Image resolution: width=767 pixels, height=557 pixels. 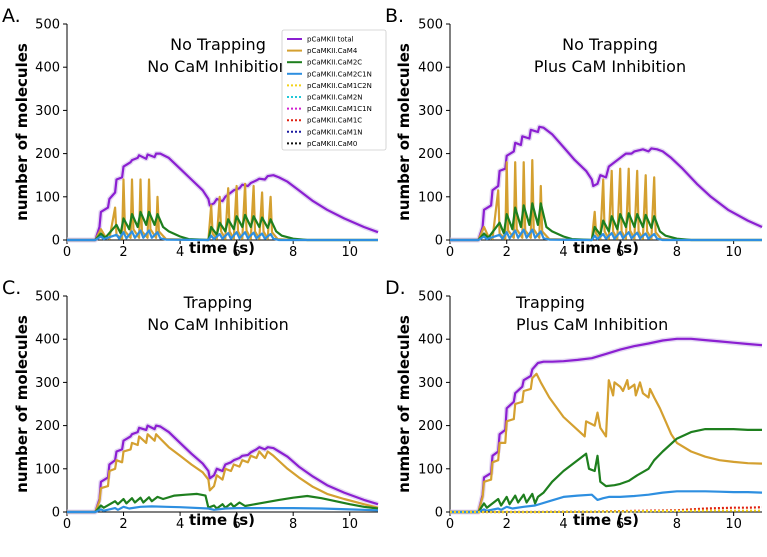 I want to click on legend-label-pcamkii-cam4: pCaMKII.CaM4, so click(x=332, y=51).